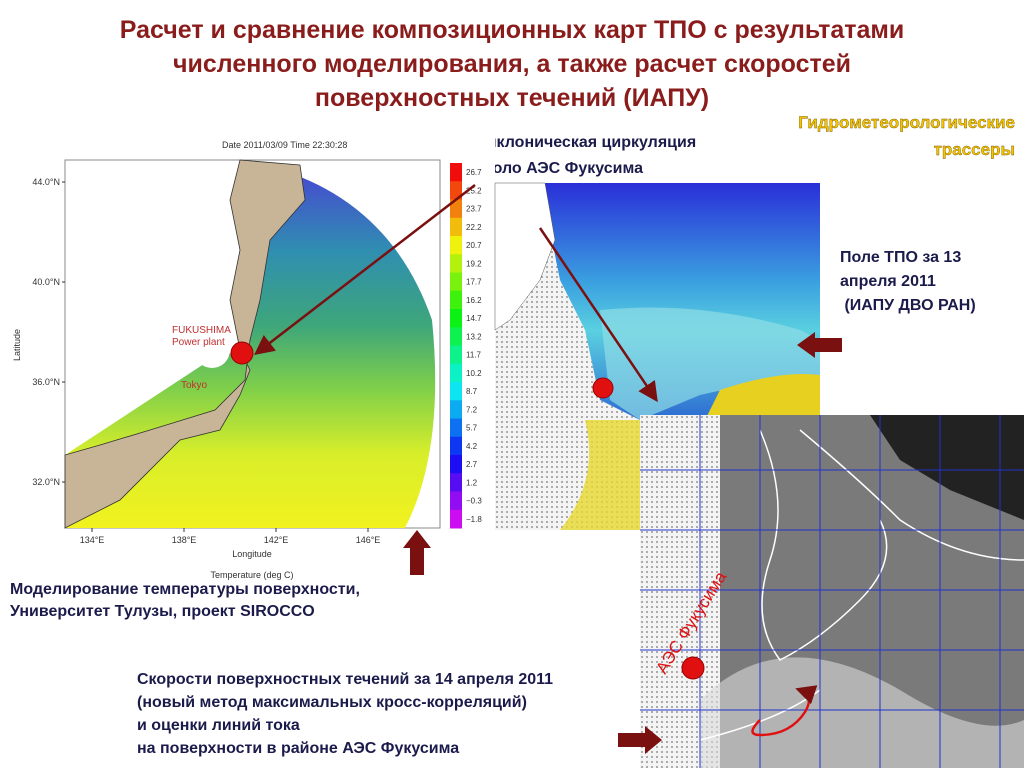  What do you see at coordinates (284, 145) in the screenshot?
I see `map-header: Date 2011/03/09 Time 22:30:28` at bounding box center [284, 145].